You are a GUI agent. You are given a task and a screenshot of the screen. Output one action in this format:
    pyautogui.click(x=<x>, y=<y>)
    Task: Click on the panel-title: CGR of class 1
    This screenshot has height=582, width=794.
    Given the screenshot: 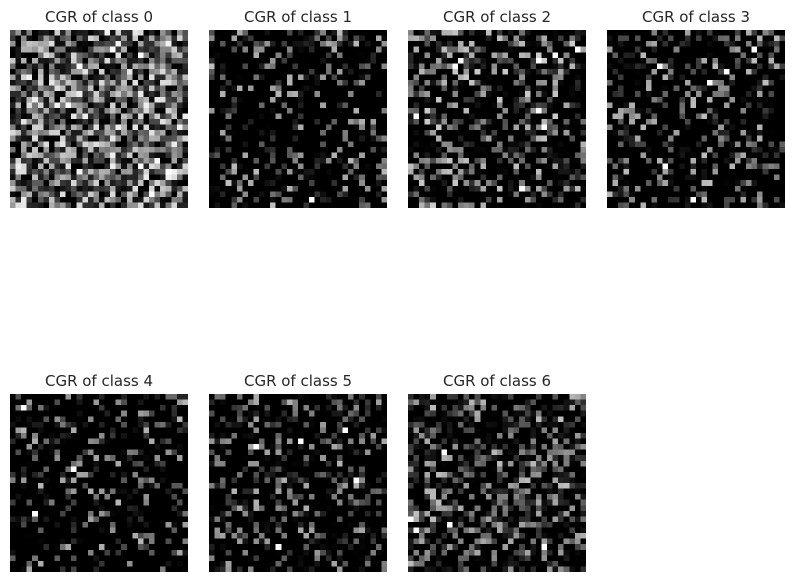 What is the action you would take?
    pyautogui.click(x=298, y=17)
    